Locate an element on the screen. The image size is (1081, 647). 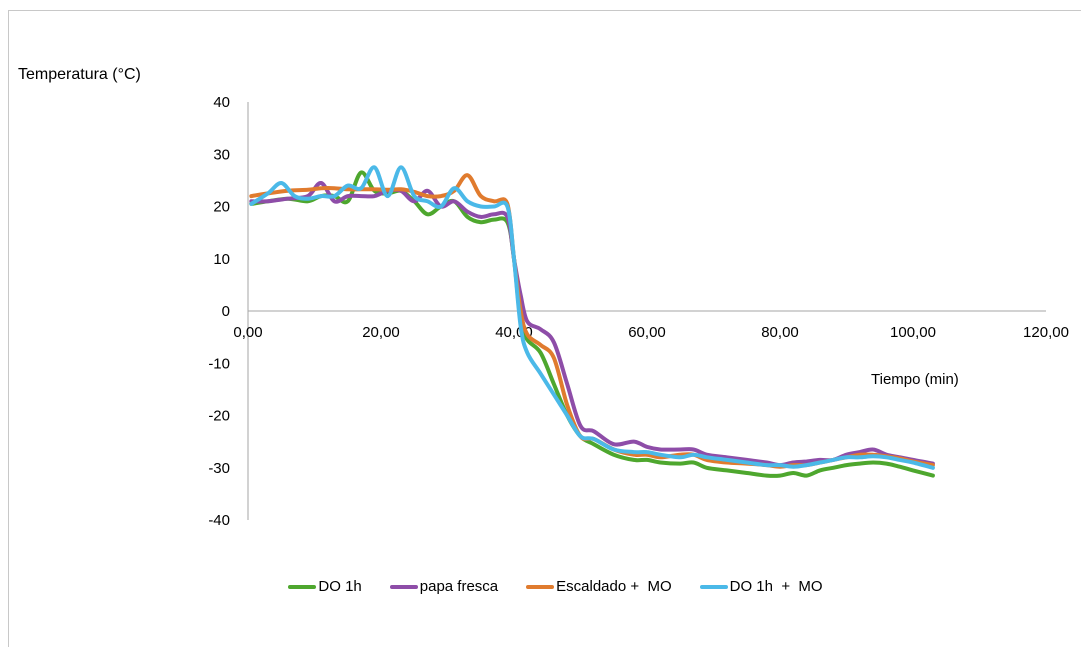
legend-item-1: DO 1h is located at coordinates (325, 586).